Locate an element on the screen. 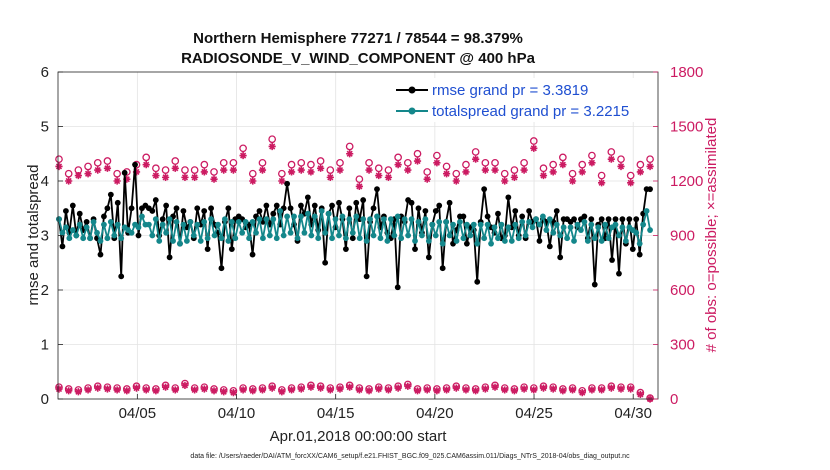  x-tick-label: 04/05 is located at coordinates (138, 413).